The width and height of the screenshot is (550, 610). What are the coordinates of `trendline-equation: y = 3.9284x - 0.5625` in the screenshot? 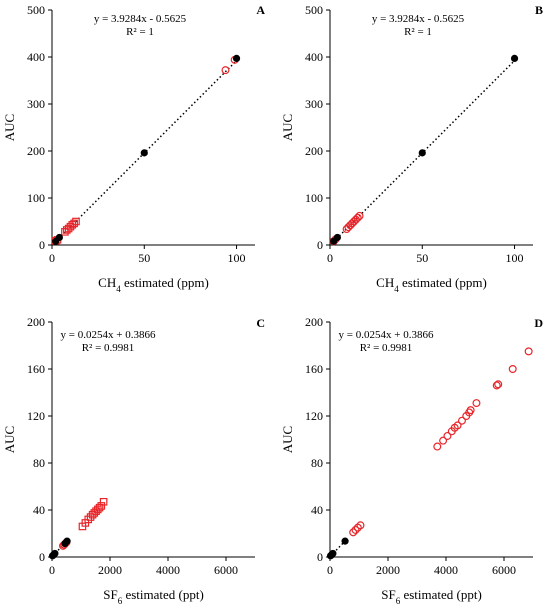 It's located at (140, 19).